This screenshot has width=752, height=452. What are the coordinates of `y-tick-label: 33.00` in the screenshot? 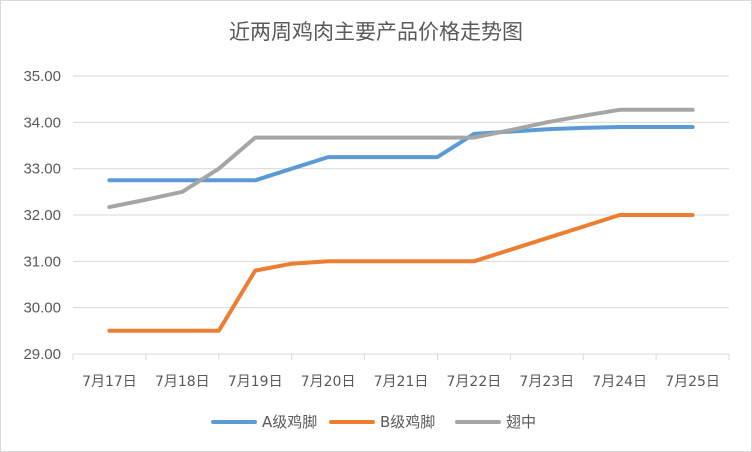 It's located at (42, 169).